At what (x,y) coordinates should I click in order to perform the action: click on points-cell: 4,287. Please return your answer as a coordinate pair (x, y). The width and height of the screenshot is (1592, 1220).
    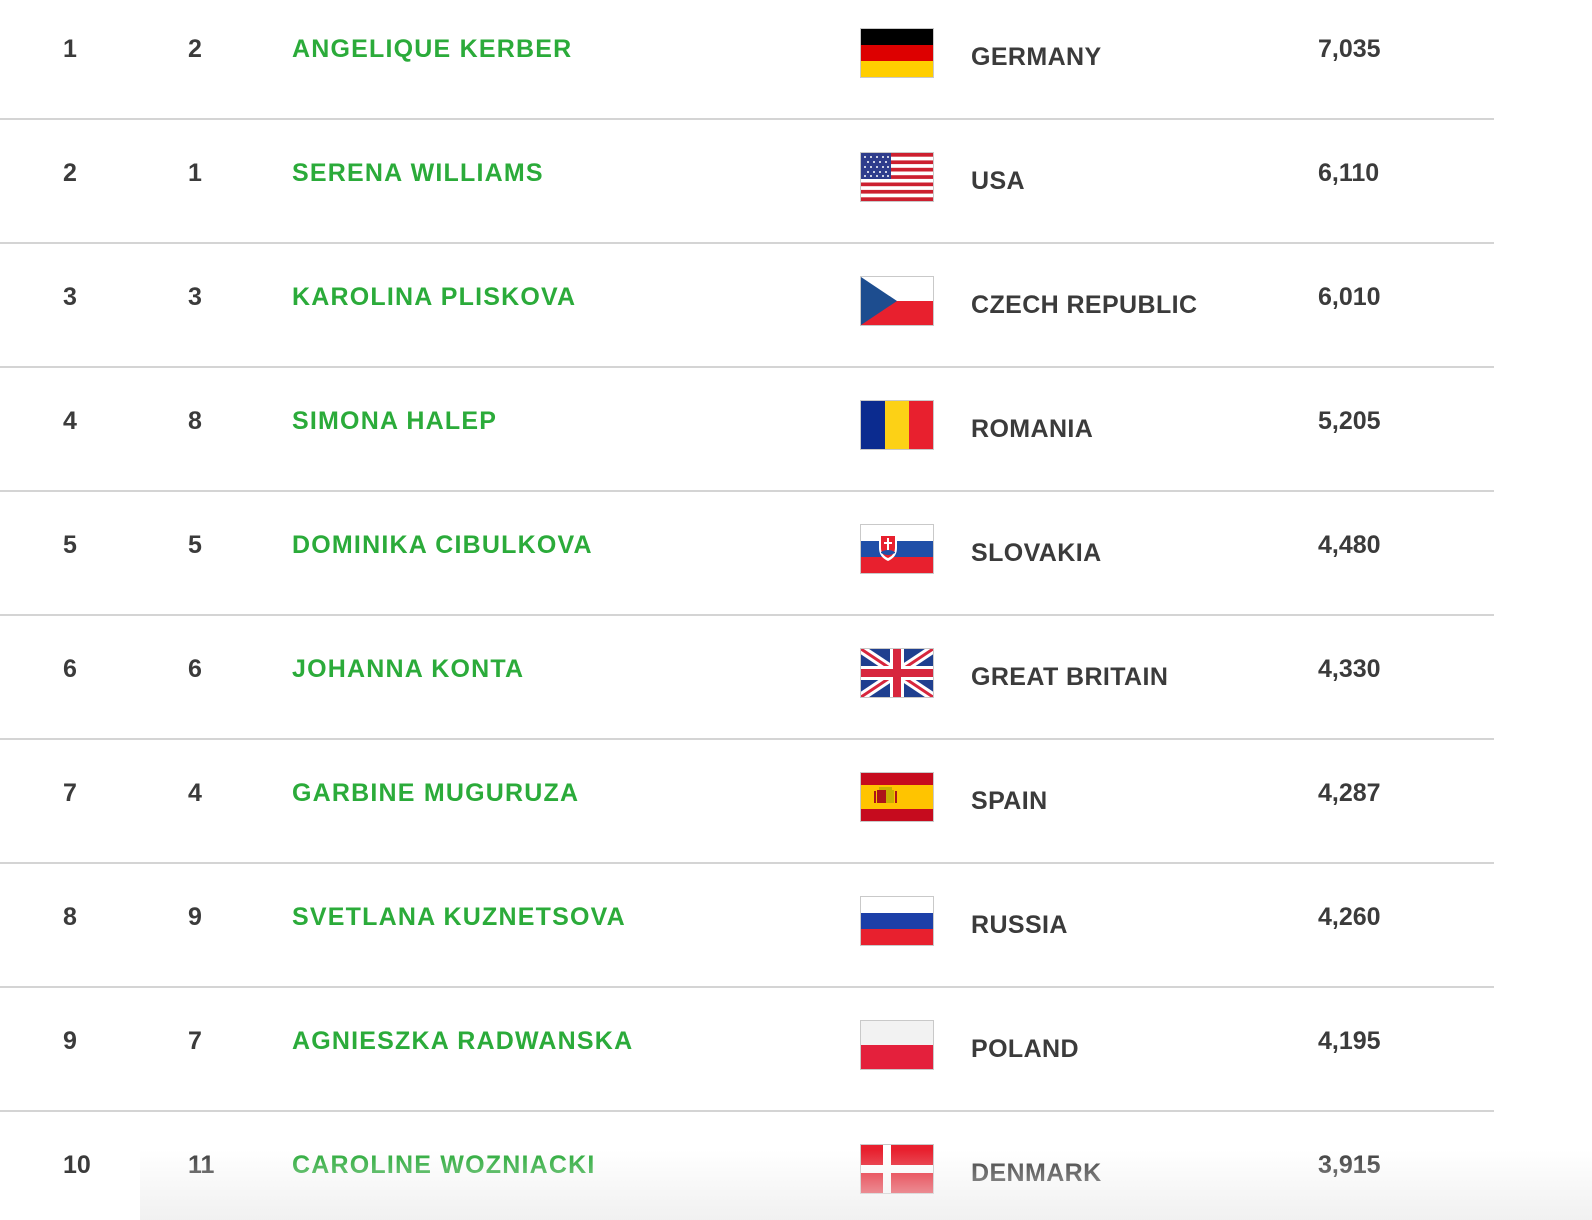
    Looking at the image, I should click on (1349, 793).